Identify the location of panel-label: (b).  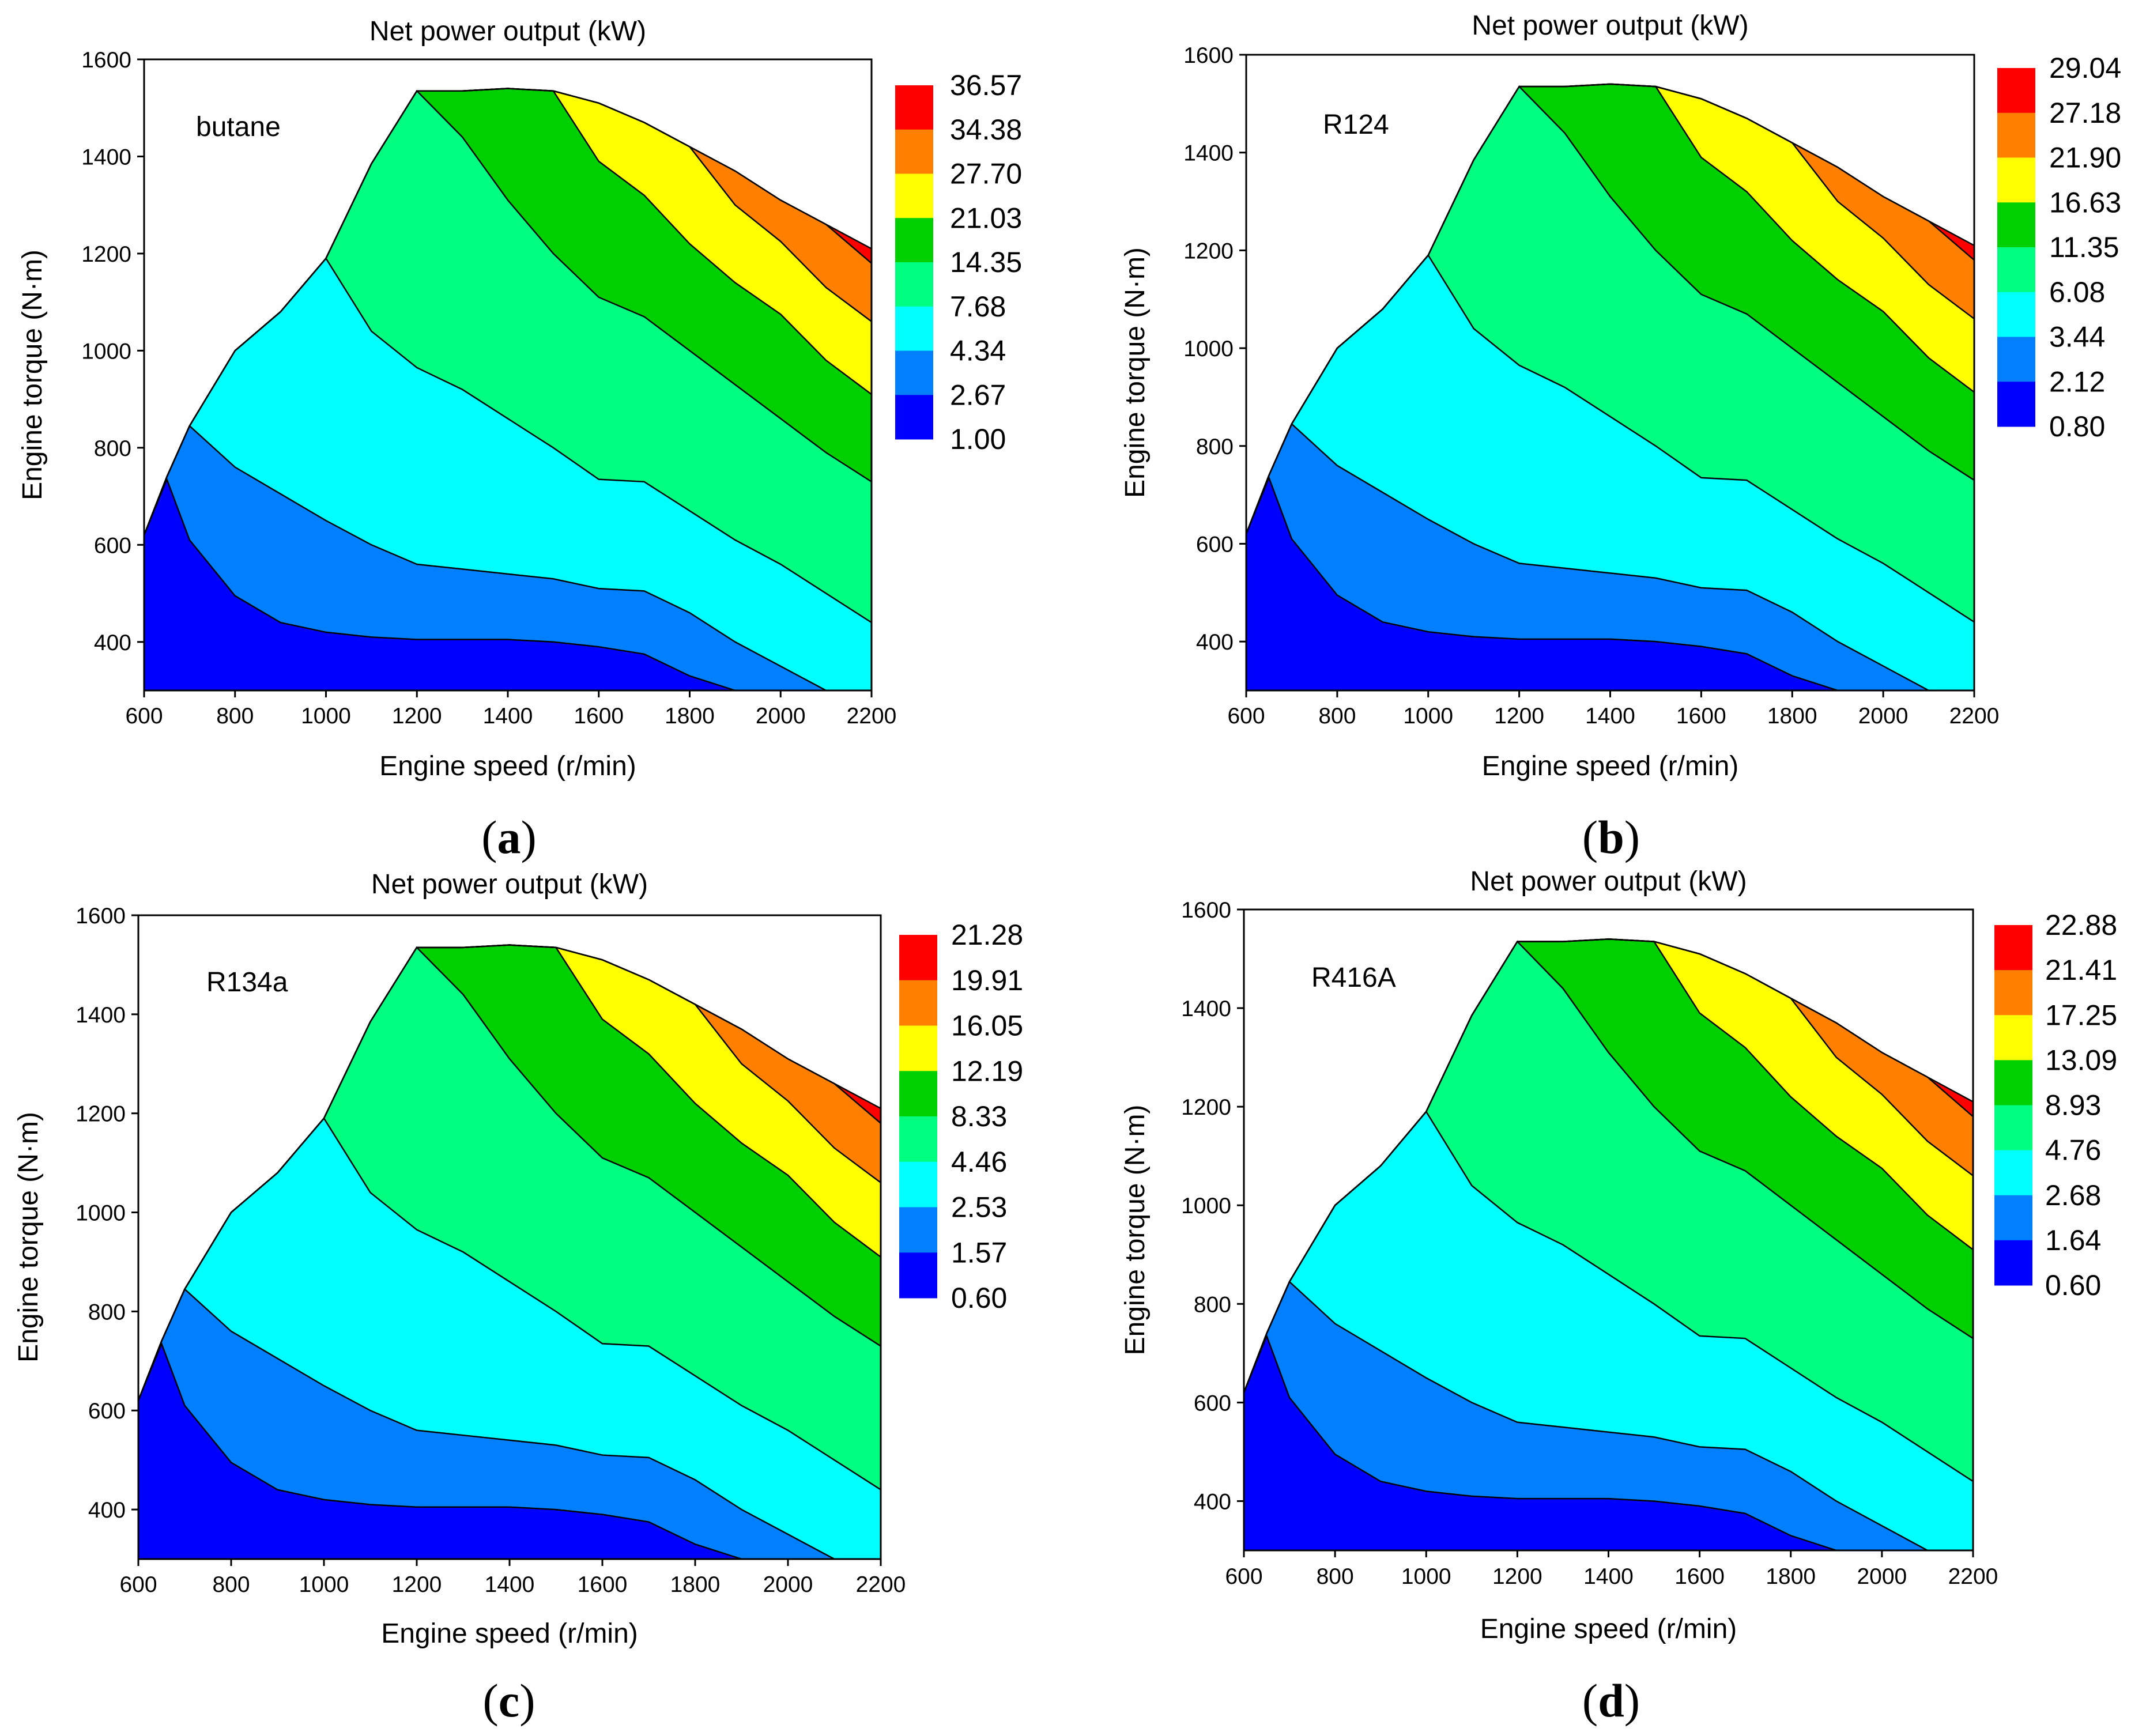
(1611, 837).